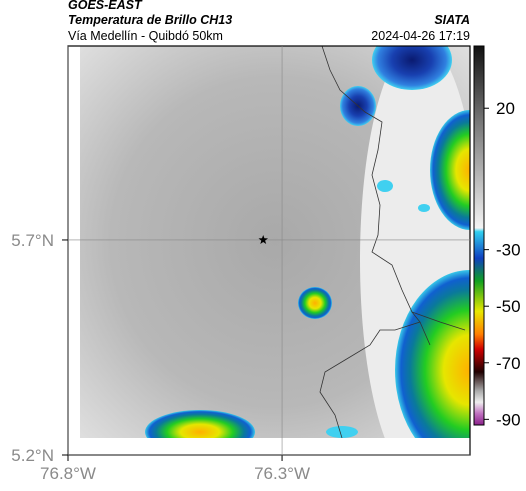 This screenshot has width=526, height=491. Describe the element at coordinates (32, 455) in the screenshot. I see `y-tick-label: 5.2°N` at that location.